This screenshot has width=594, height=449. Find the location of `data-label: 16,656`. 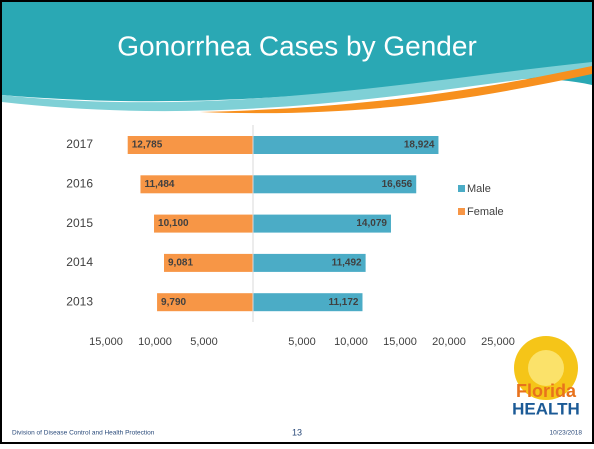

data-label: 16,656 is located at coordinates (397, 184).